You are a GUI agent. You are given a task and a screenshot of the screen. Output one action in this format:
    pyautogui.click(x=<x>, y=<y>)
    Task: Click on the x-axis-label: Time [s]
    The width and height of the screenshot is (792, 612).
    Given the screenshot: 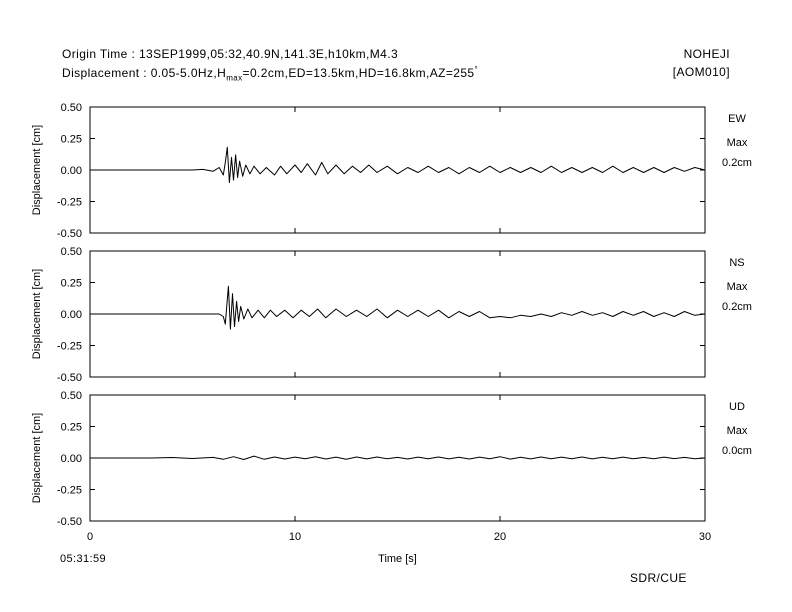 What is the action you would take?
    pyautogui.click(x=397, y=559)
    